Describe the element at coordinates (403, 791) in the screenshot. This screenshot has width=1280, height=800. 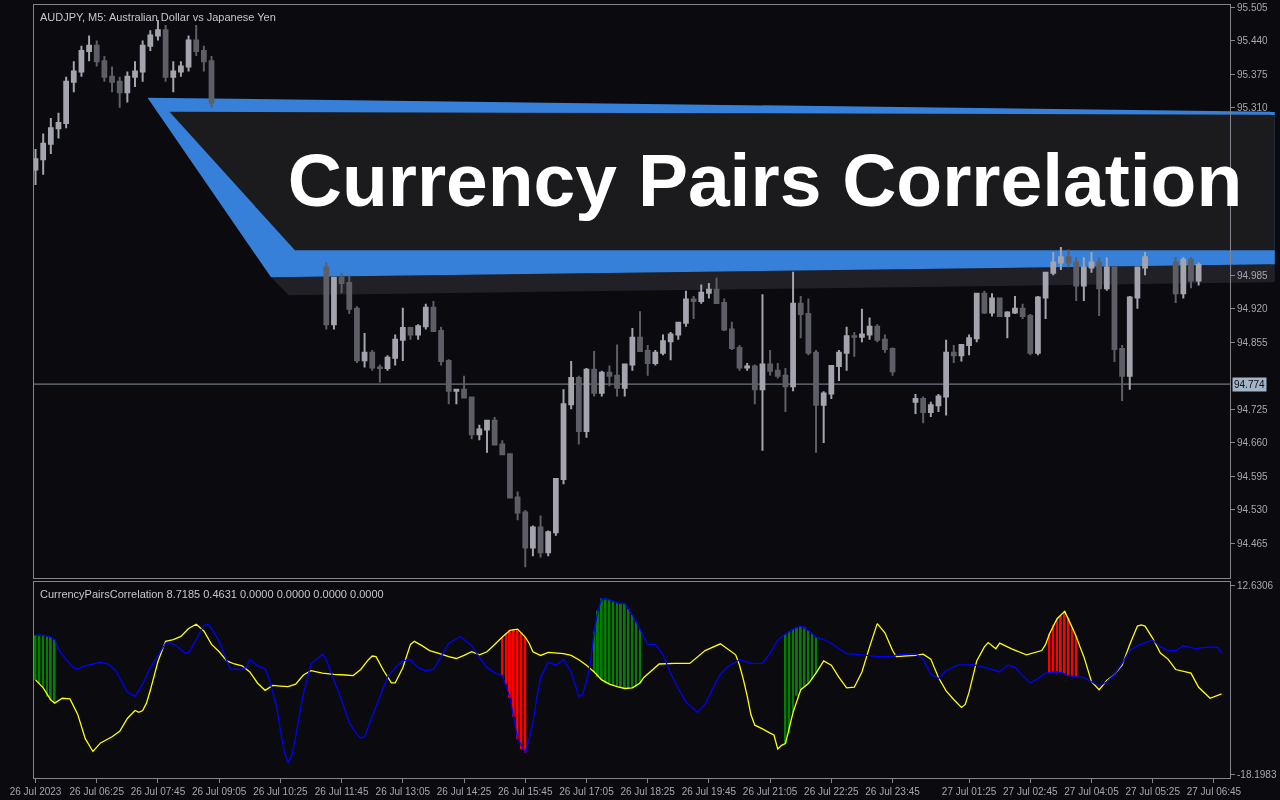
I see `x-tick-label: 26 Jul 13:05` at that location.